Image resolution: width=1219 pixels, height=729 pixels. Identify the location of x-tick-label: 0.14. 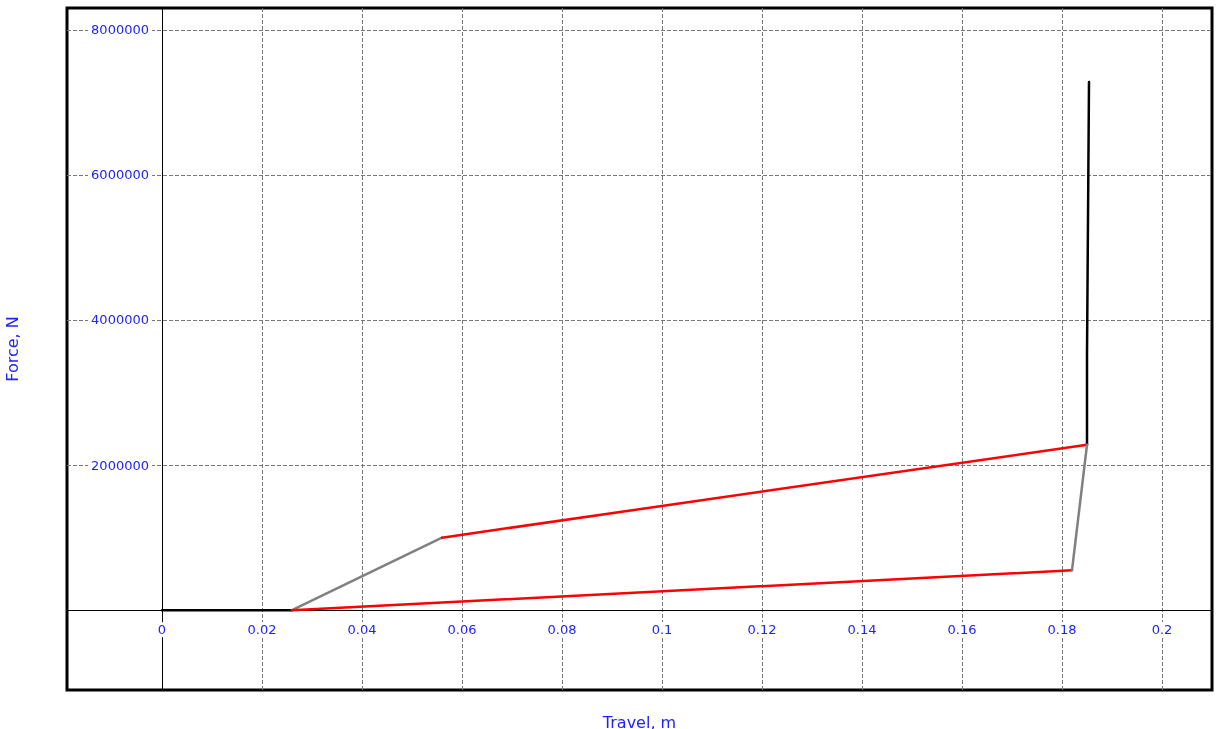
(862, 630).